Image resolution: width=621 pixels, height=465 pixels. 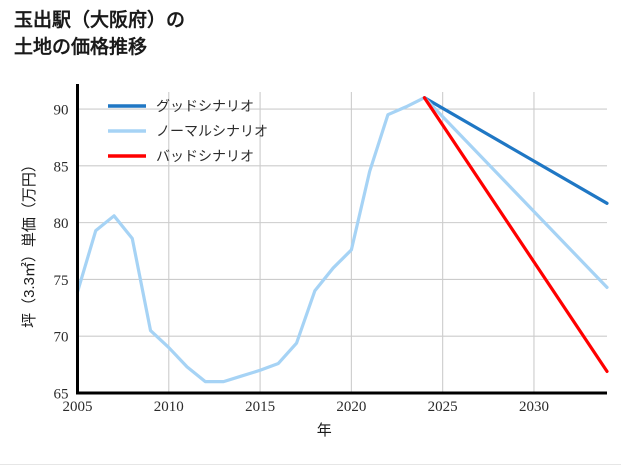 What do you see at coordinates (534, 407) in the screenshot?
I see `x-tick-label: 2030` at bounding box center [534, 407].